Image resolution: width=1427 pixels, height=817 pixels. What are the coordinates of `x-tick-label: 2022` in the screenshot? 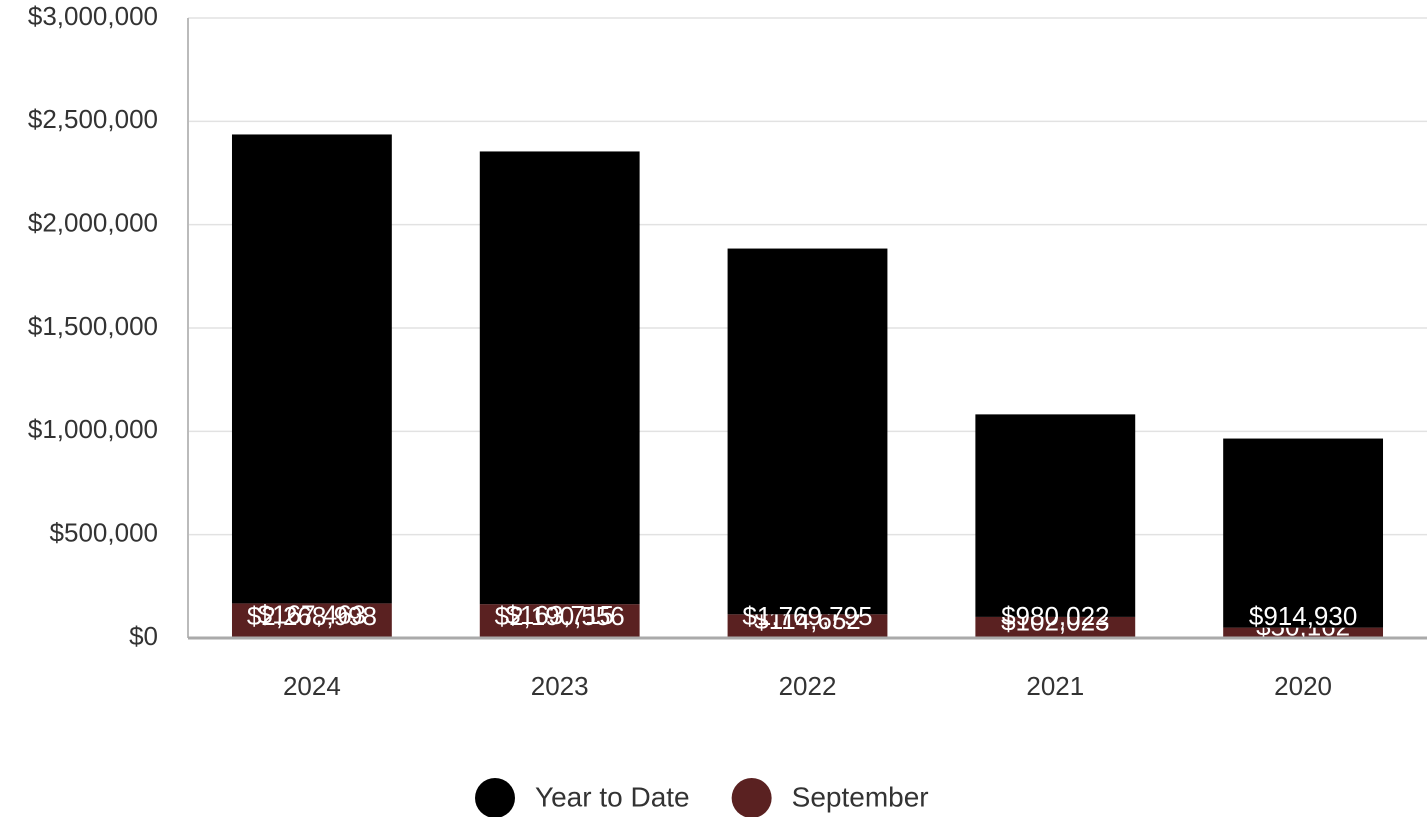 It's located at (808, 686).